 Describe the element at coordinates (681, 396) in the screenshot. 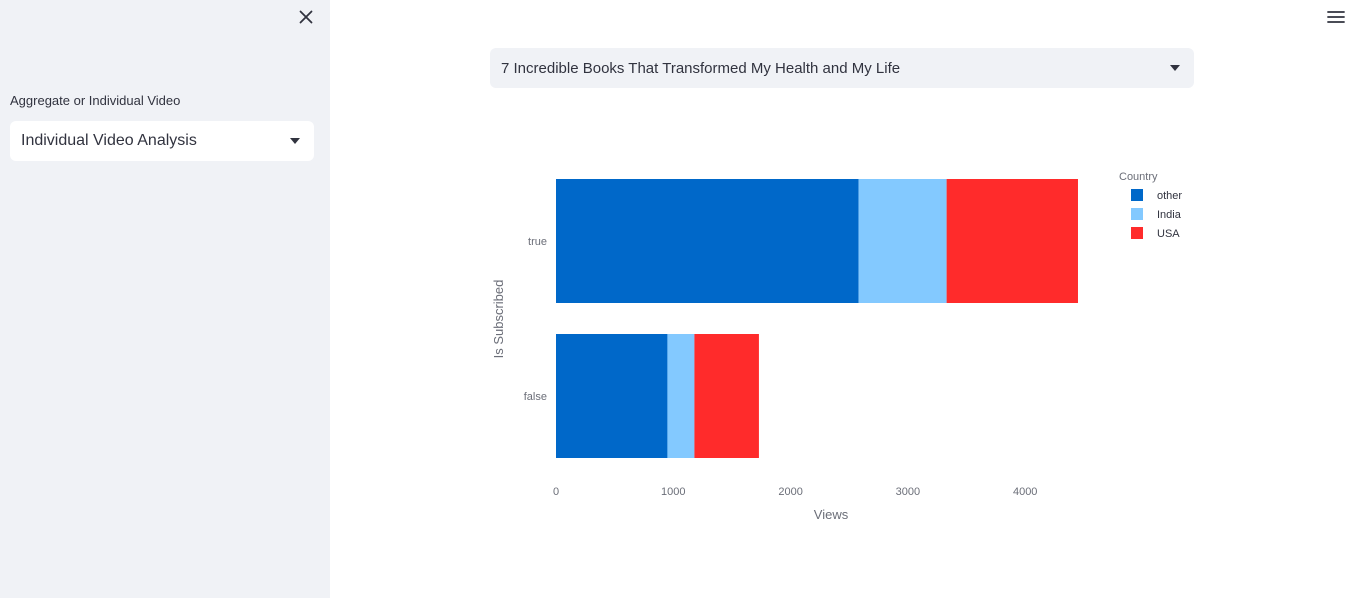

I see `bar-india-false` at that location.